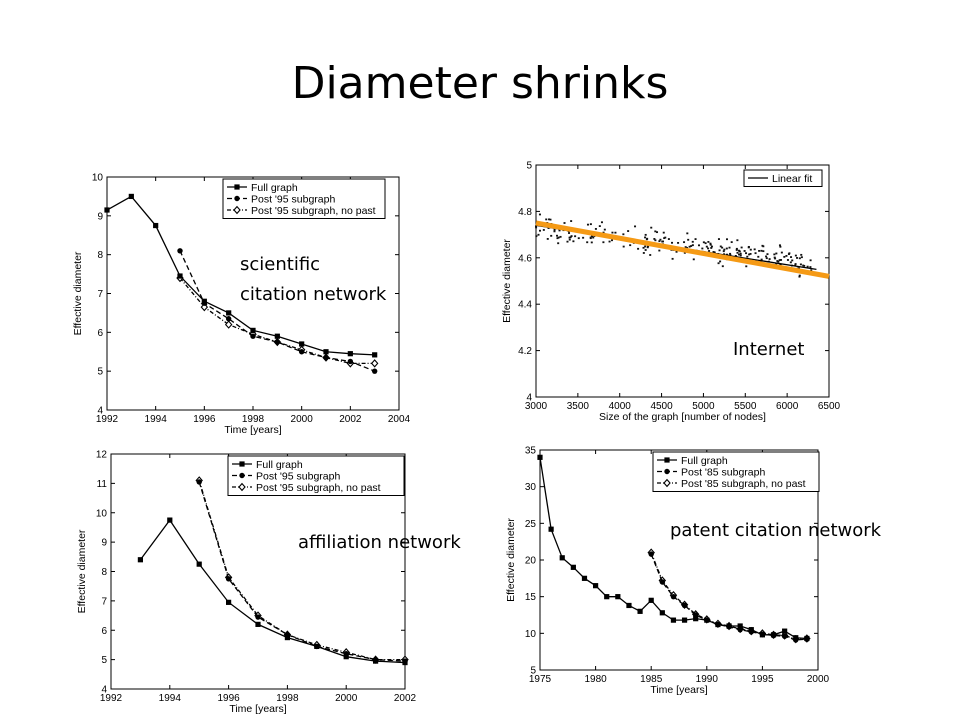 The image size is (960, 720). What do you see at coordinates (107, 419) in the screenshot?
I see `x-tick-label: 1992` at bounding box center [107, 419].